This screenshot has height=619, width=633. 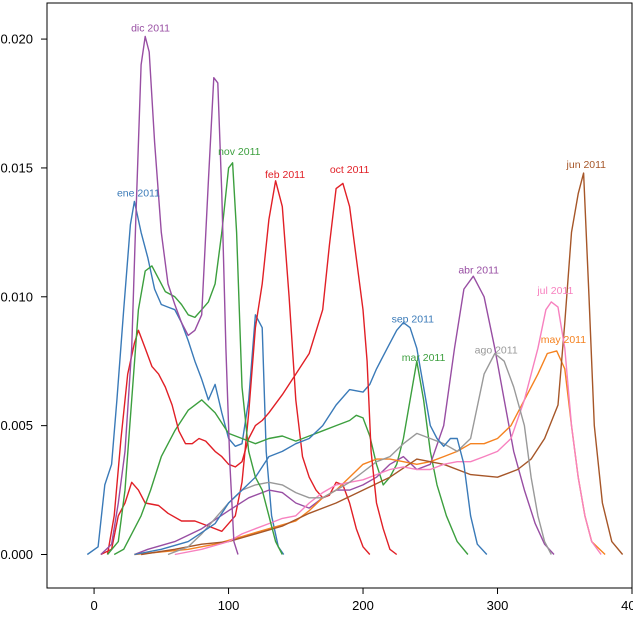 What do you see at coordinates (363, 605) in the screenshot?
I see `x-tick-label: 200` at bounding box center [363, 605].